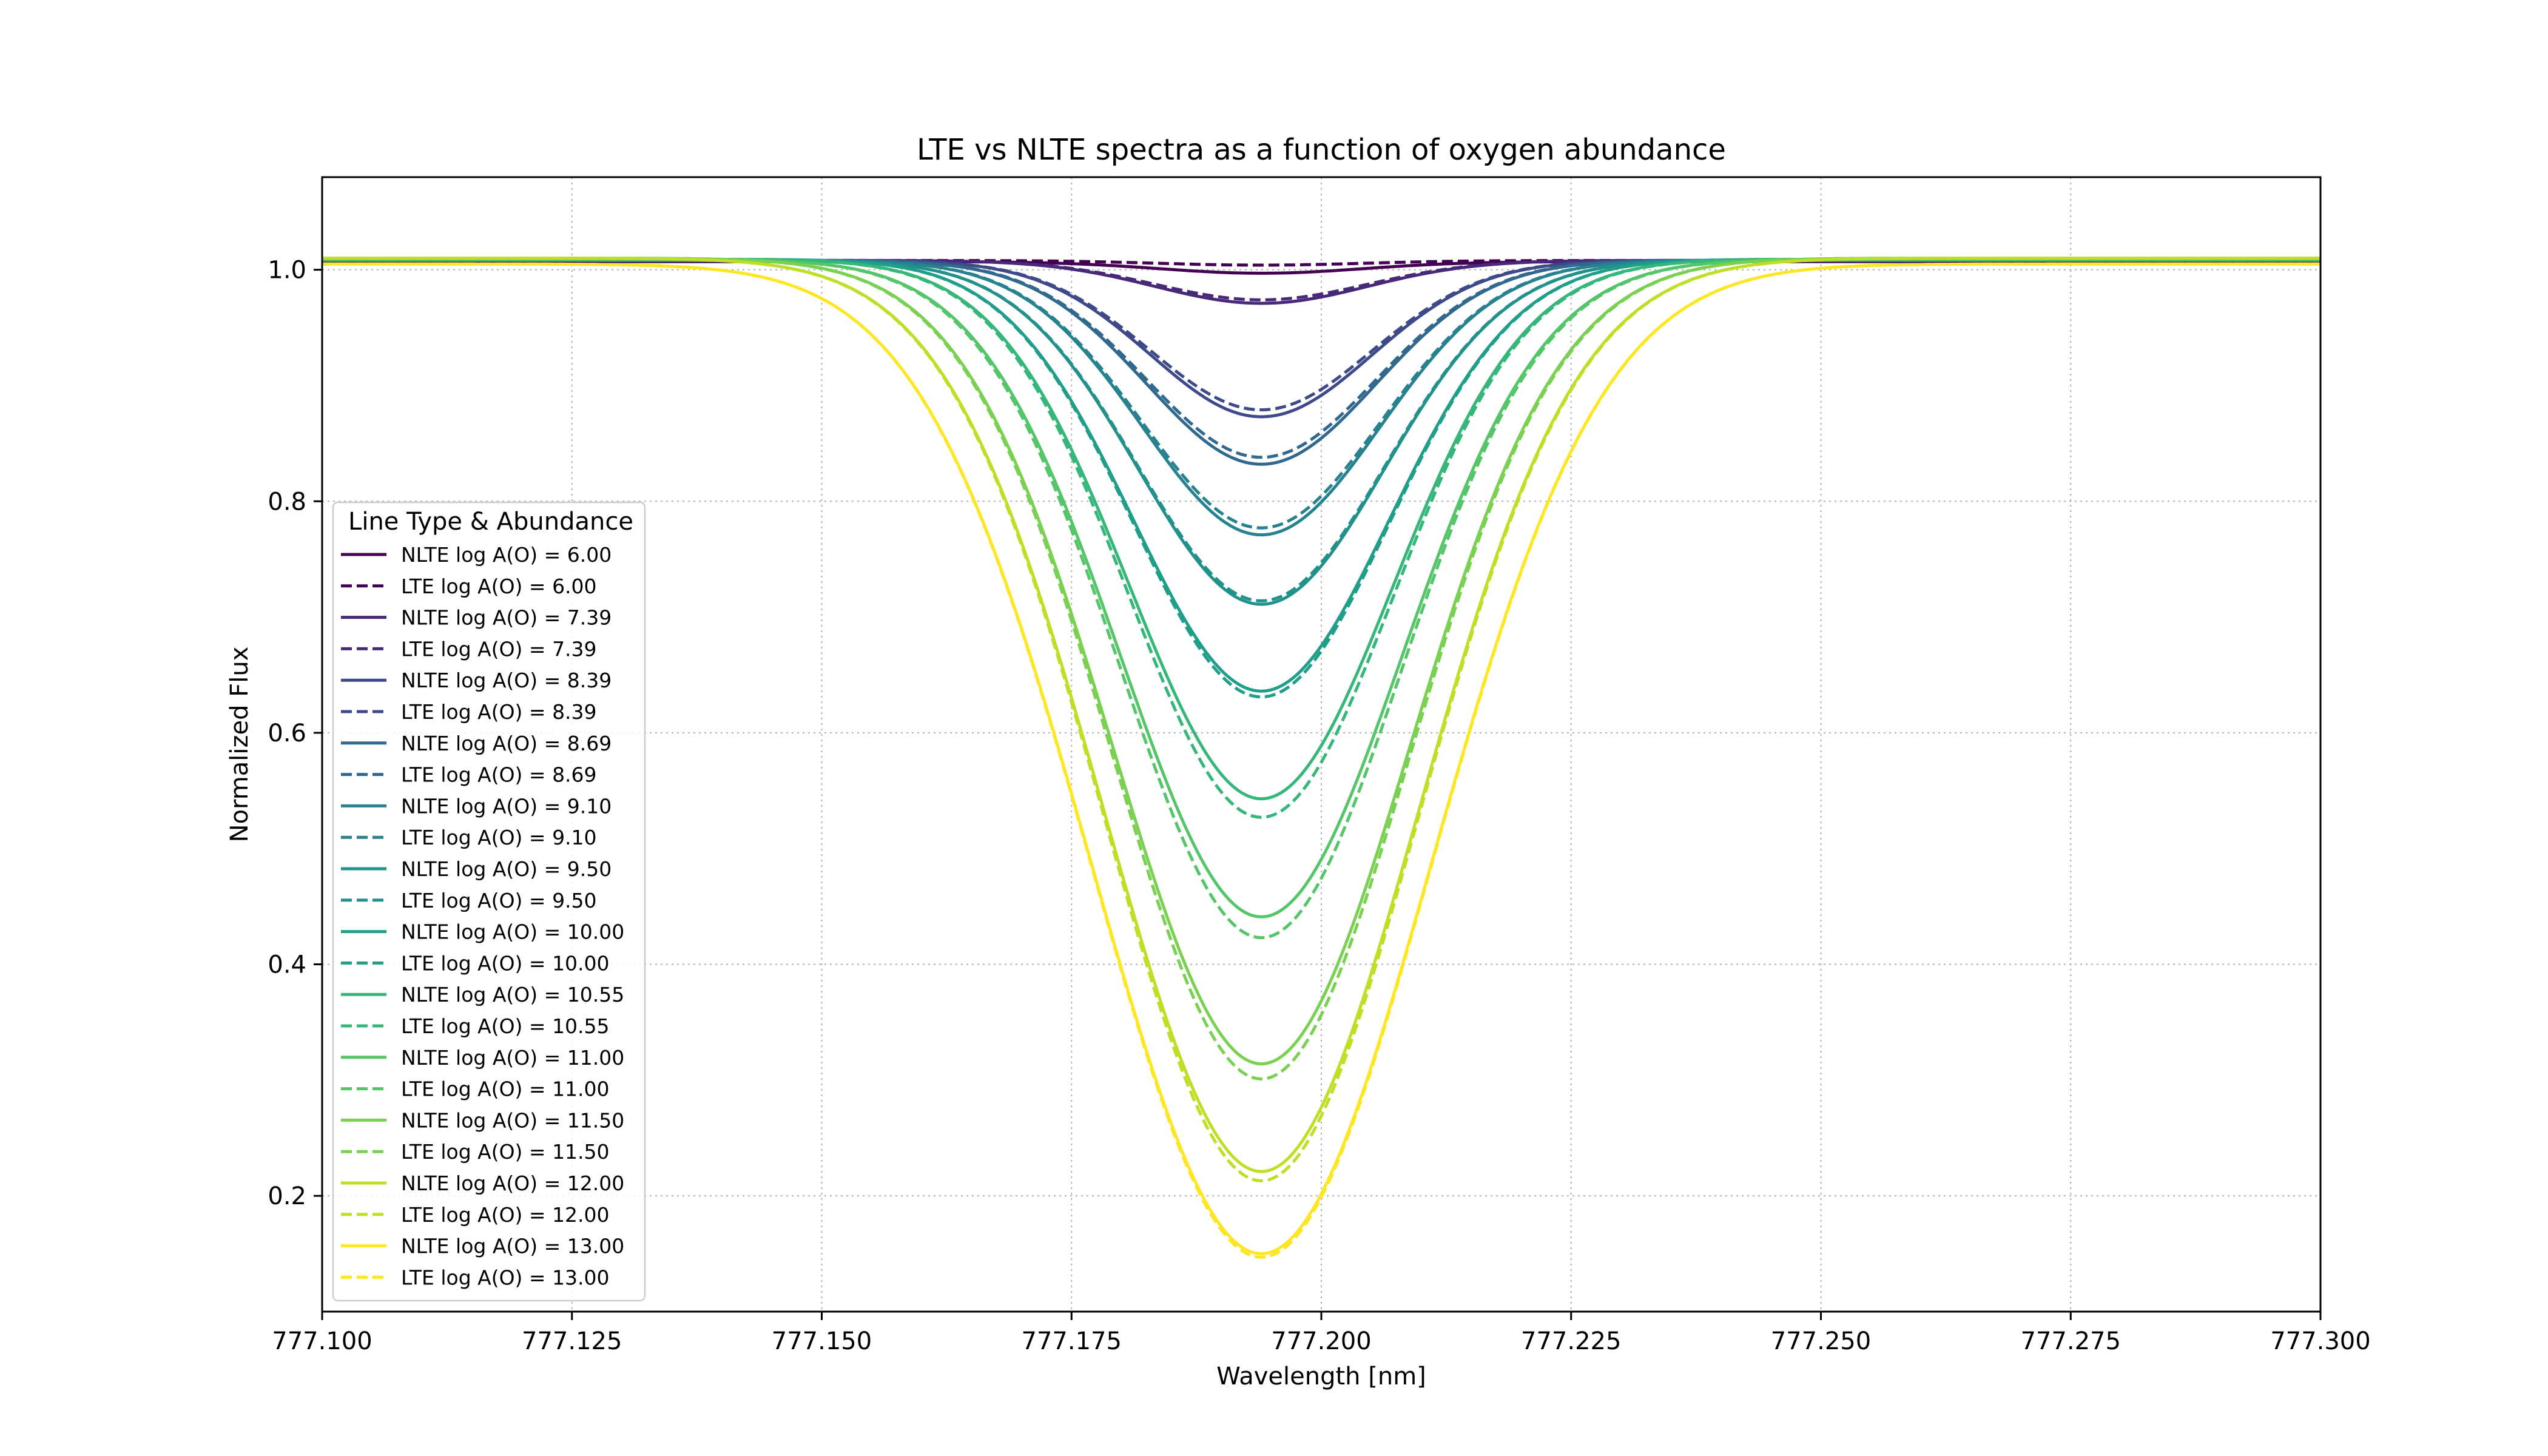 Image resolution: width=2548 pixels, height=1456 pixels. What do you see at coordinates (506, 806) in the screenshot?
I see `legend-entry-label: NLTE log A(O) = 9.10` at bounding box center [506, 806].